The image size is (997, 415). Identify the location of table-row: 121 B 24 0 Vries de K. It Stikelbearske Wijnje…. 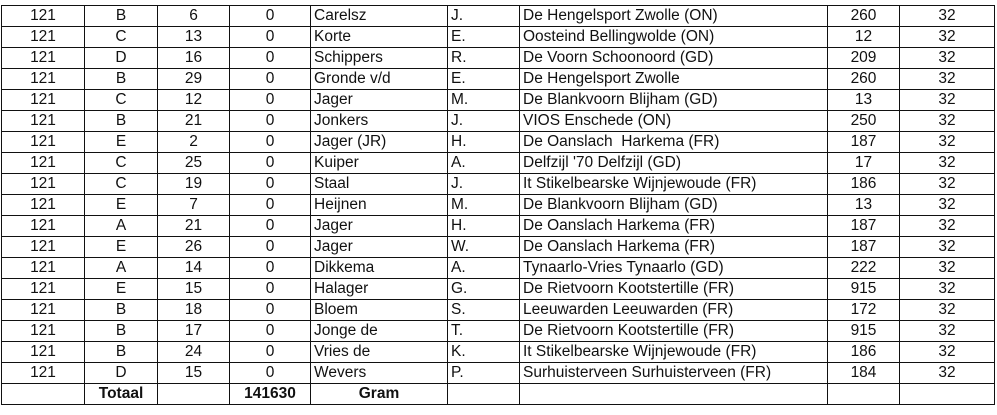
(498, 352).